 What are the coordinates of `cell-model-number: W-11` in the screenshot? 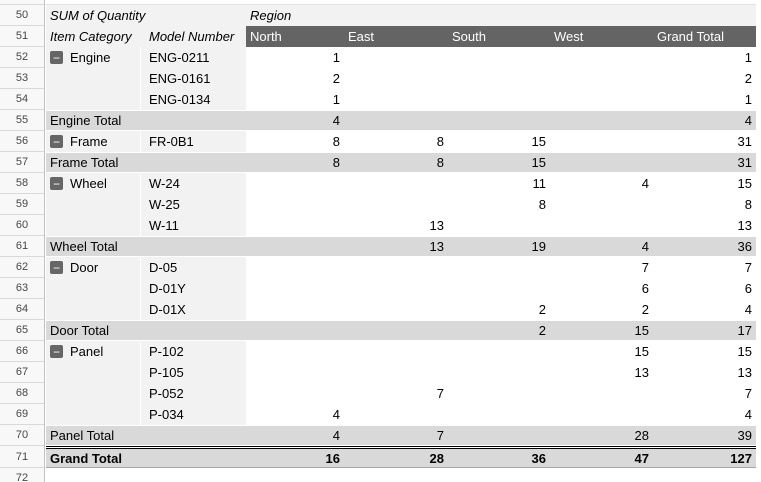 It's located at (193, 225).